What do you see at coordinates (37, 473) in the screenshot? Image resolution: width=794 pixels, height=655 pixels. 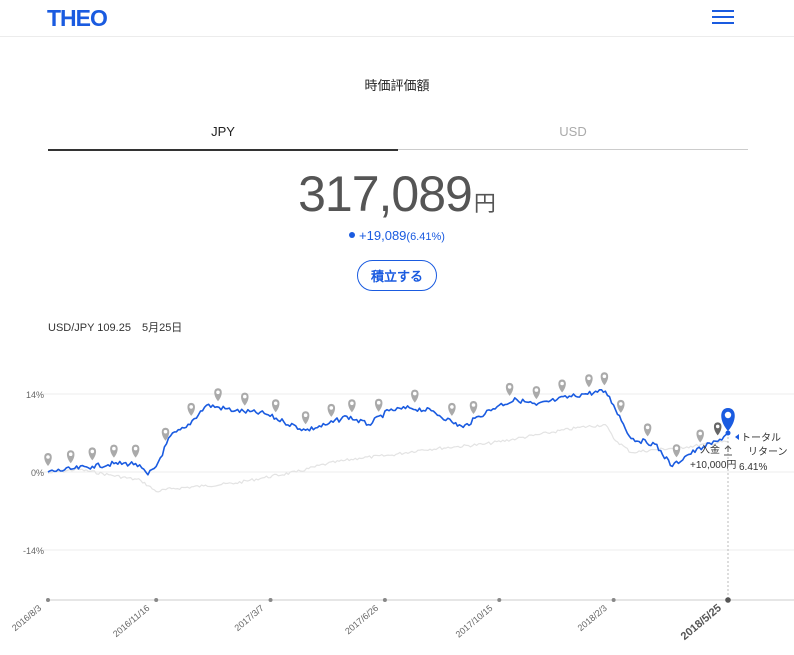 I see `y-tick-label: 0%` at bounding box center [37, 473].